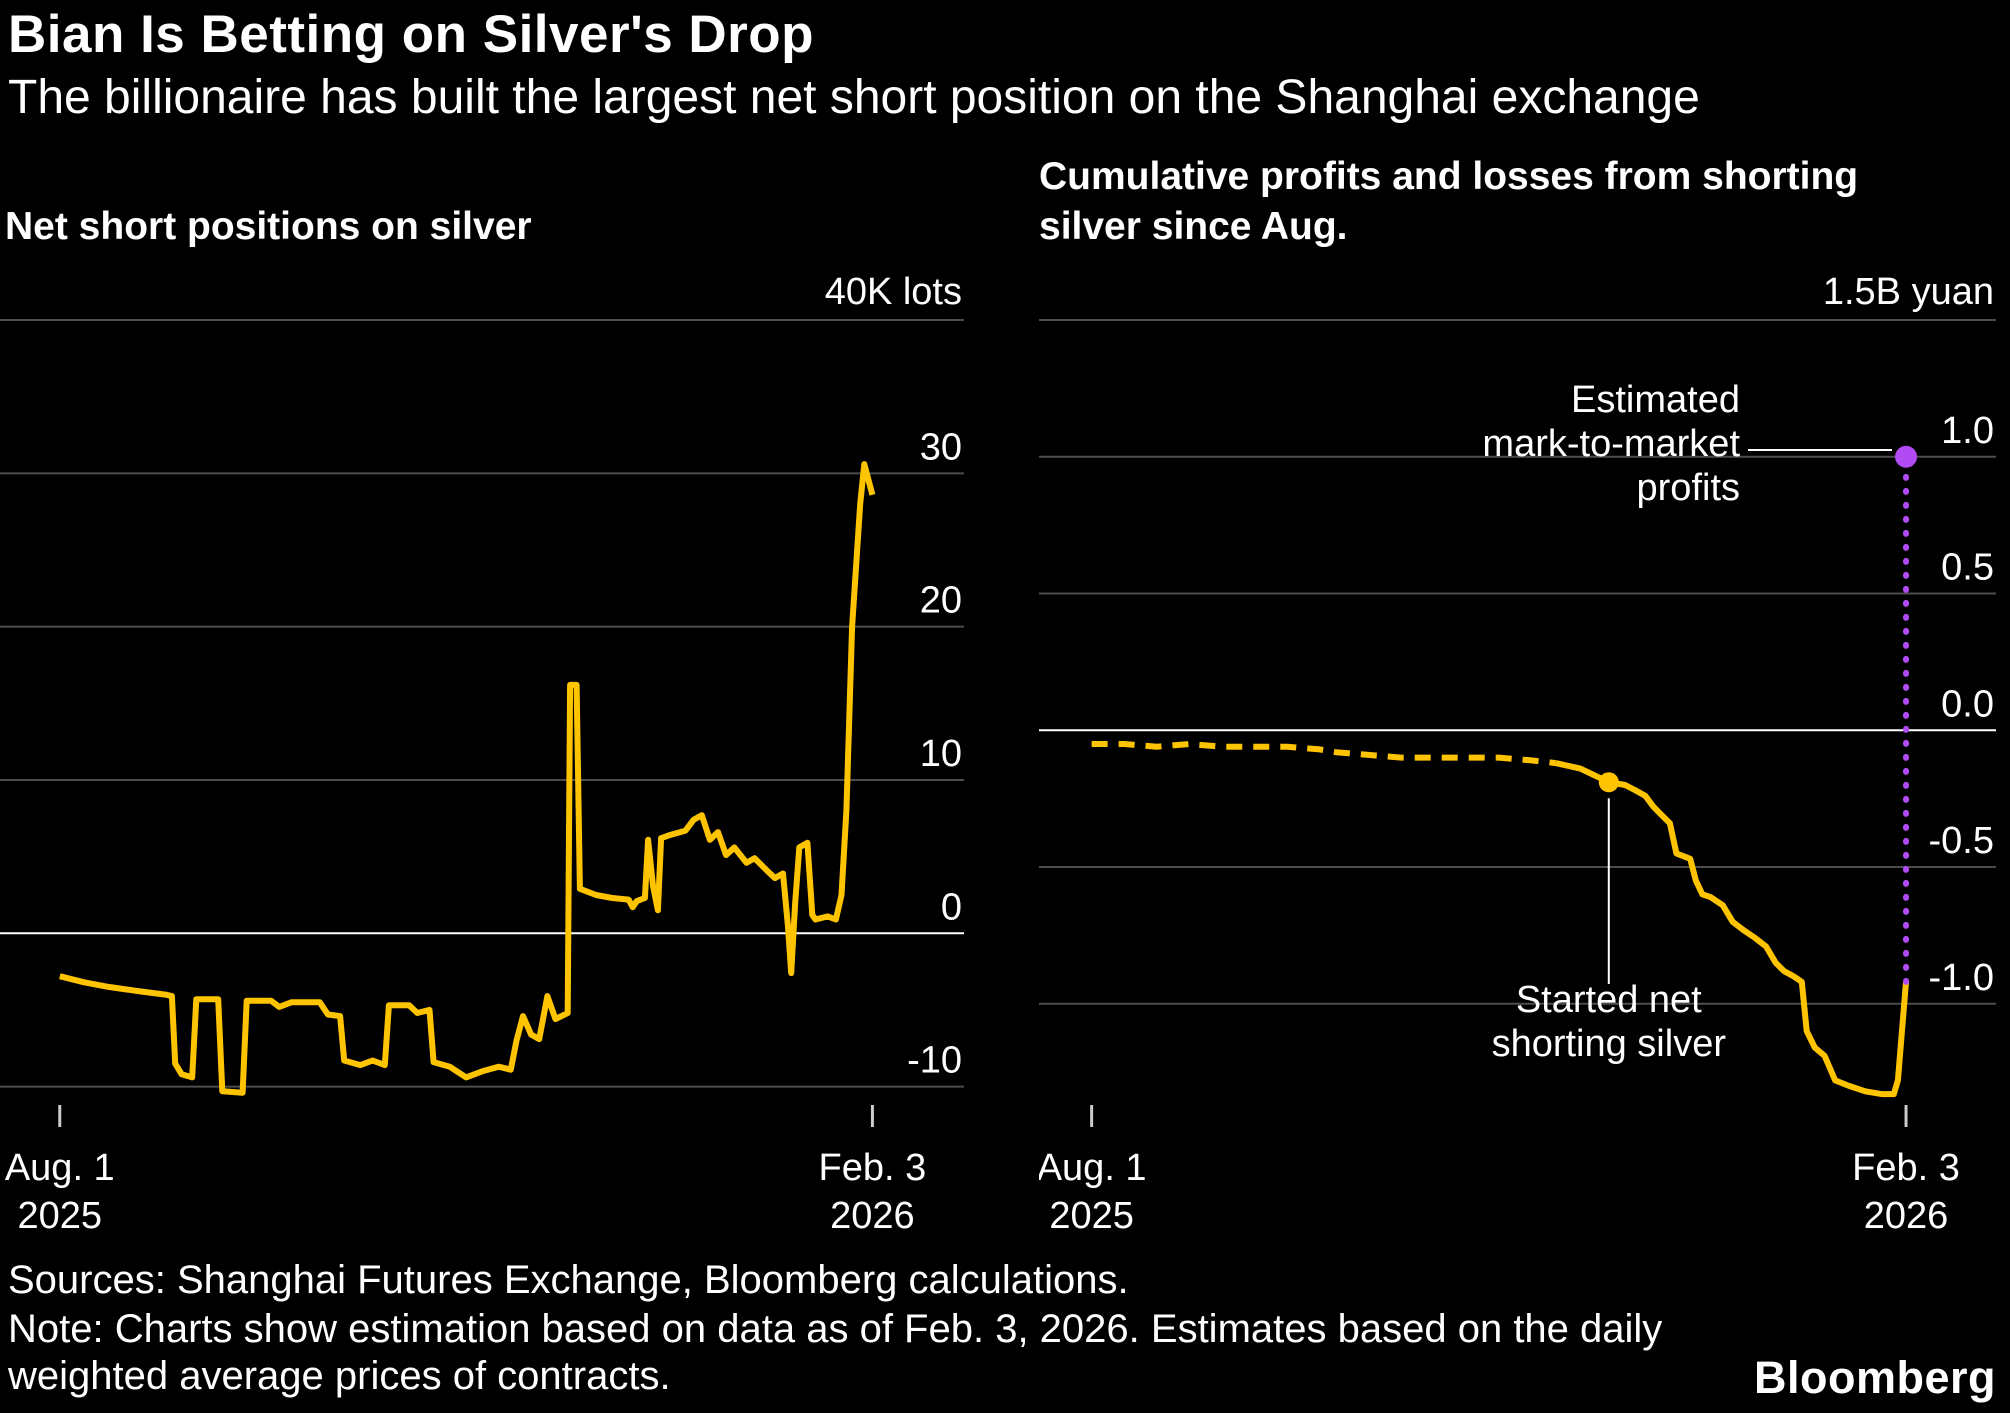 The width and height of the screenshot is (2010, 1413). I want to click on annotation-text: mark-to-market, so click(1611, 444).